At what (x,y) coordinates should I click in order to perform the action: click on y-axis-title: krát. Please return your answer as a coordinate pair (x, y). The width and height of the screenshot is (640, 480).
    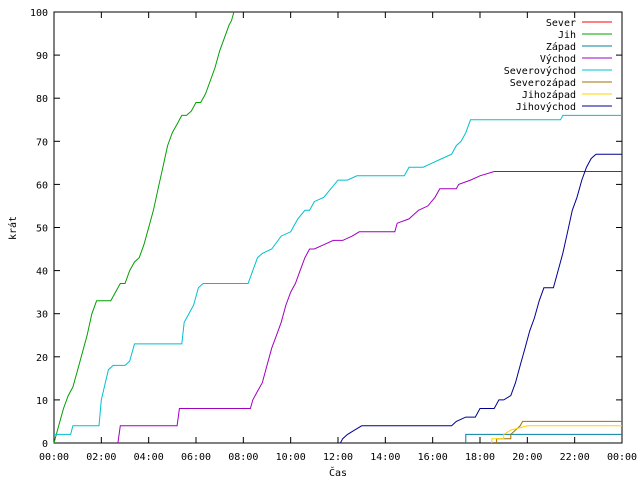
    Looking at the image, I should click on (13, 228).